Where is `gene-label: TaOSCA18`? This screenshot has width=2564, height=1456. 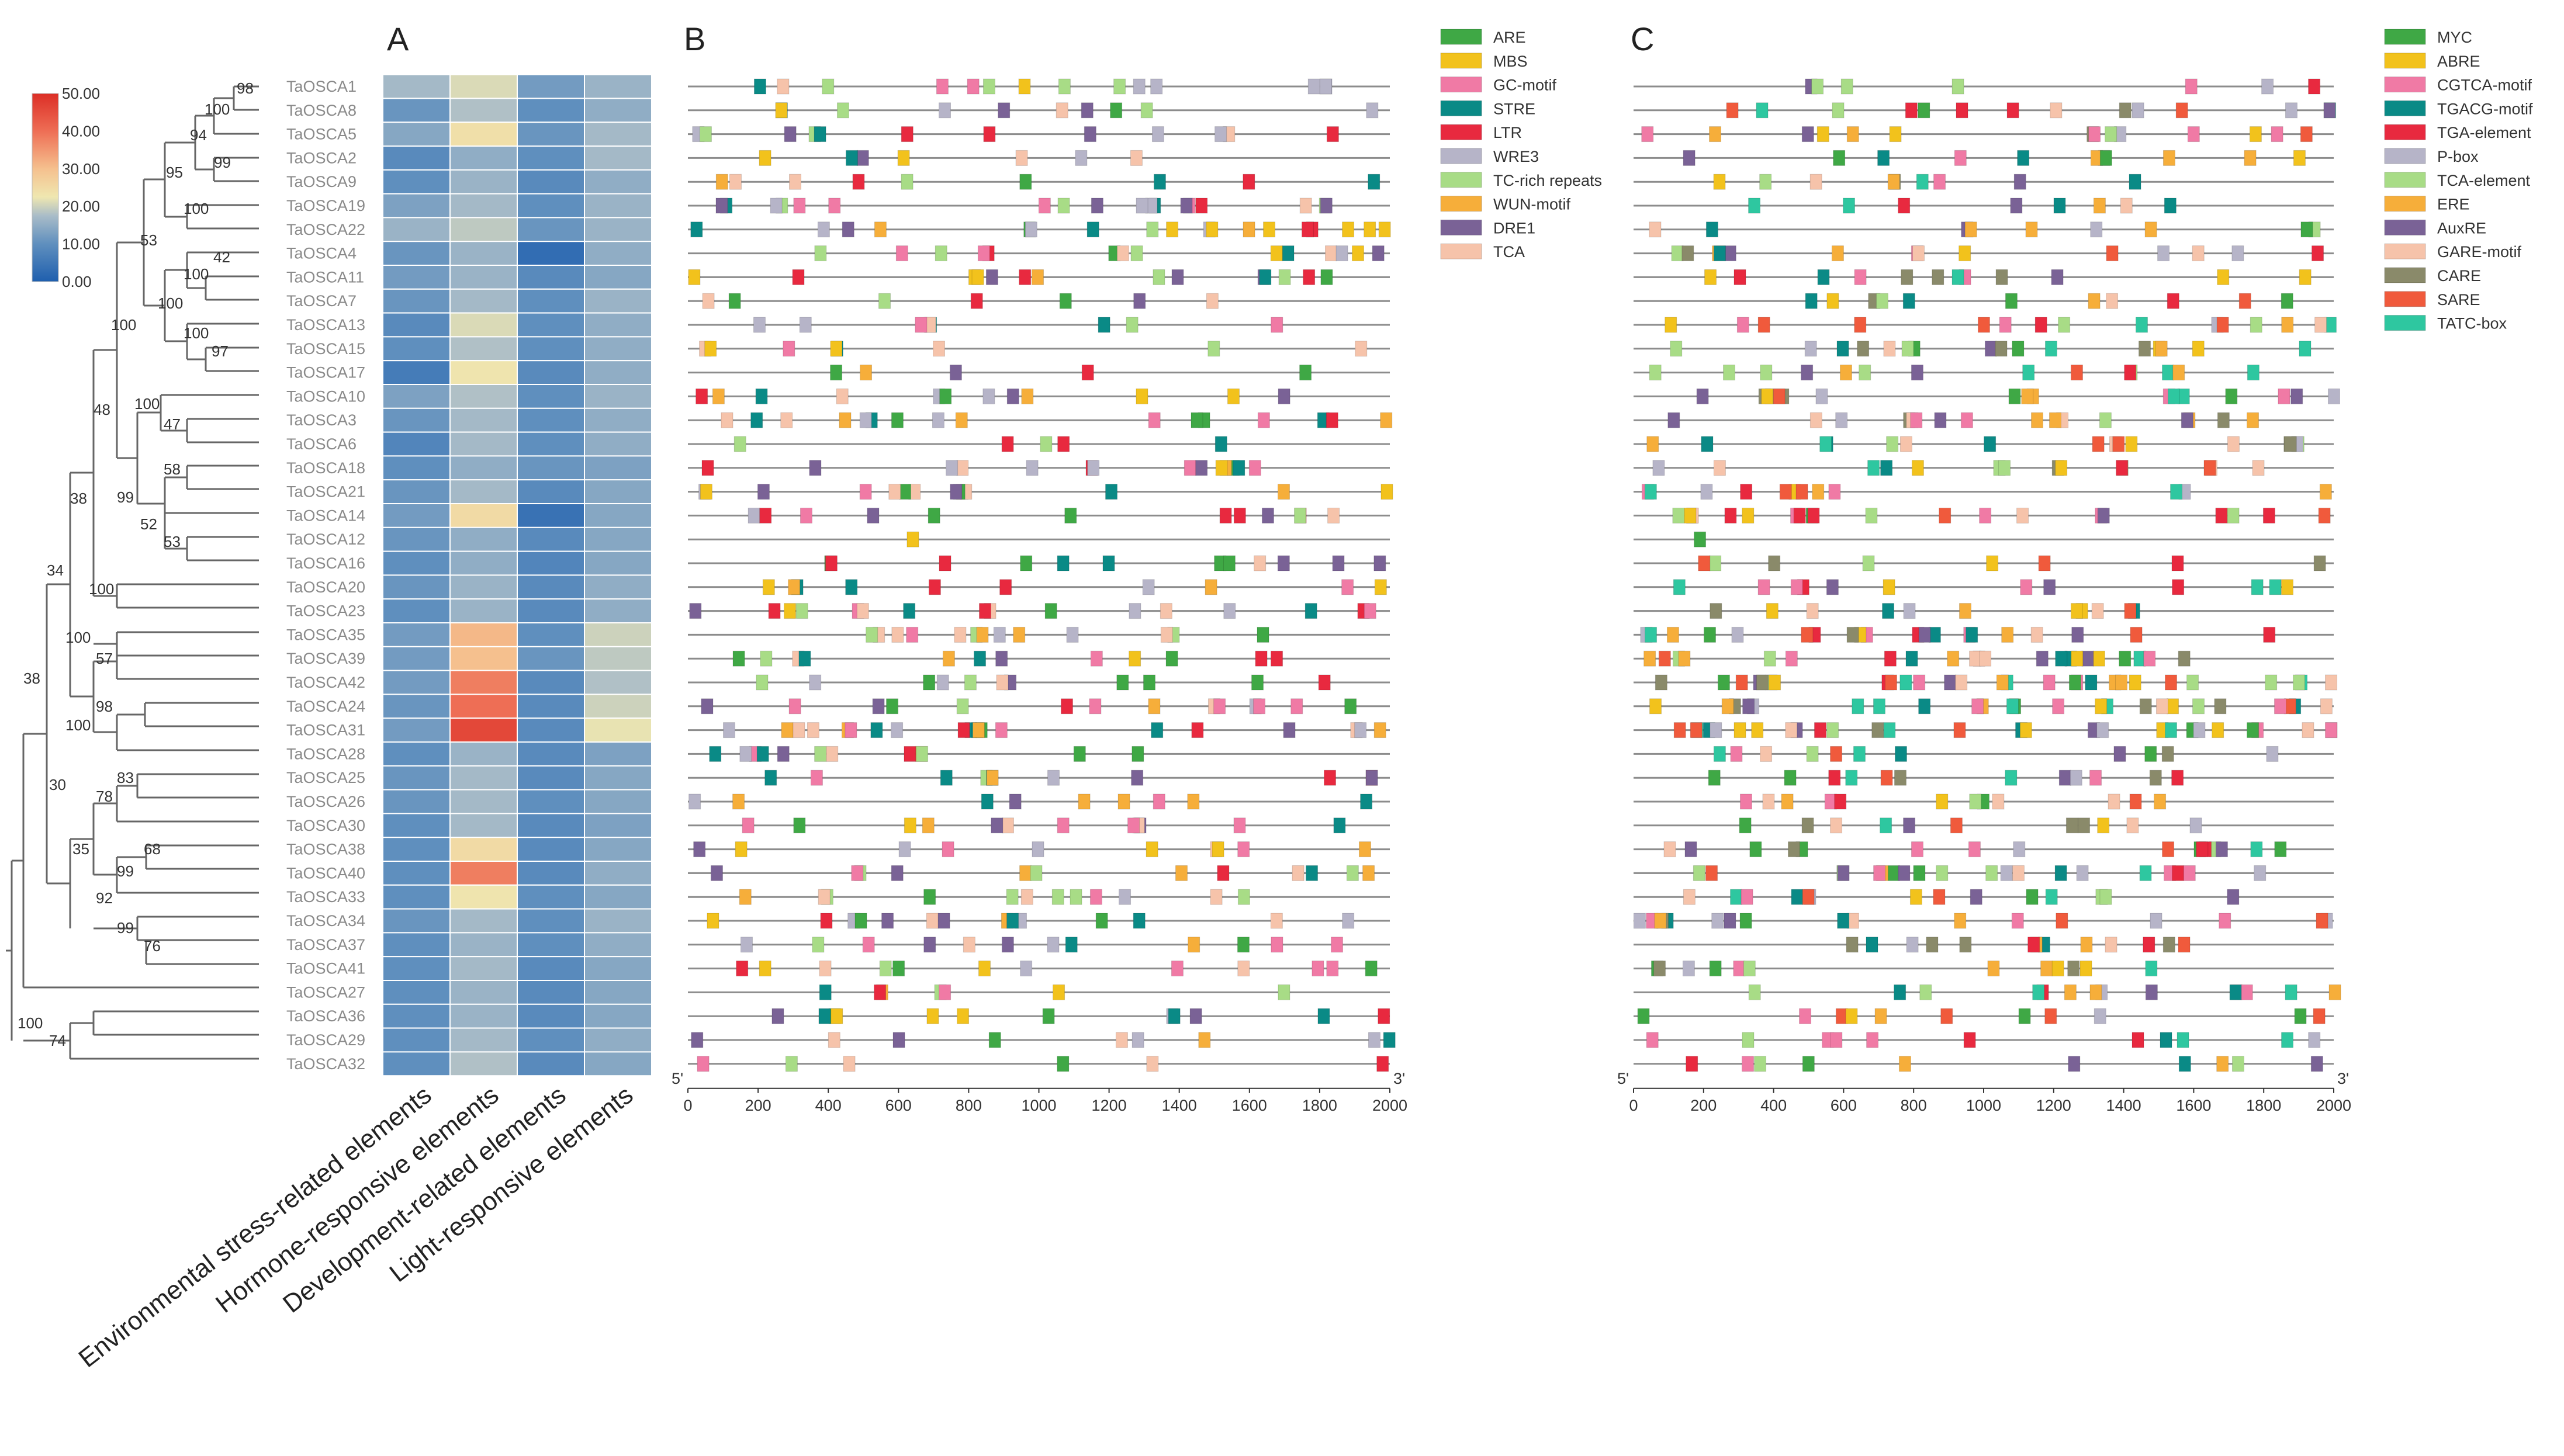
gene-label: TaOSCA18 is located at coordinates (325, 468).